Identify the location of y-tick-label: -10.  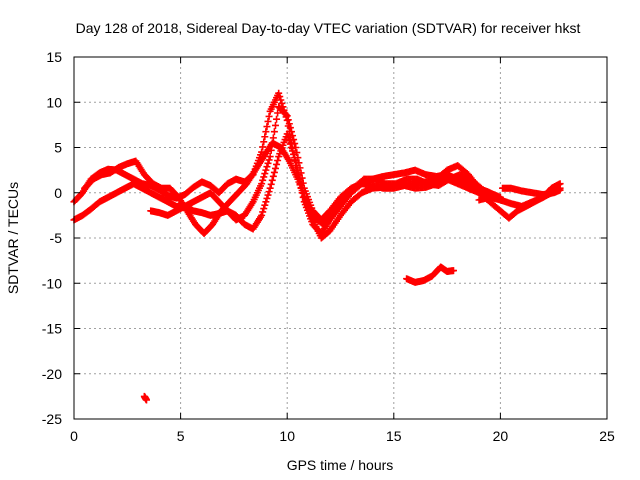
(52, 283).